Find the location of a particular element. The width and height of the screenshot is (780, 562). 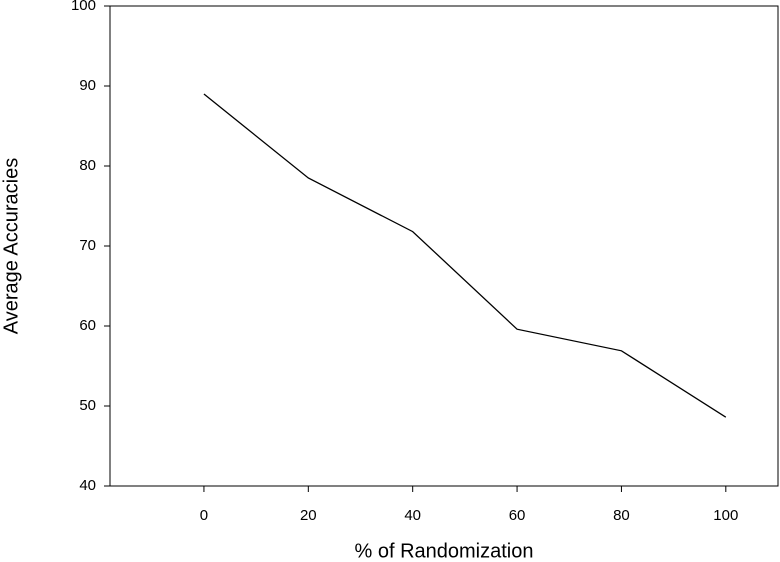

y-tick-label: 40 is located at coordinates (87, 485).